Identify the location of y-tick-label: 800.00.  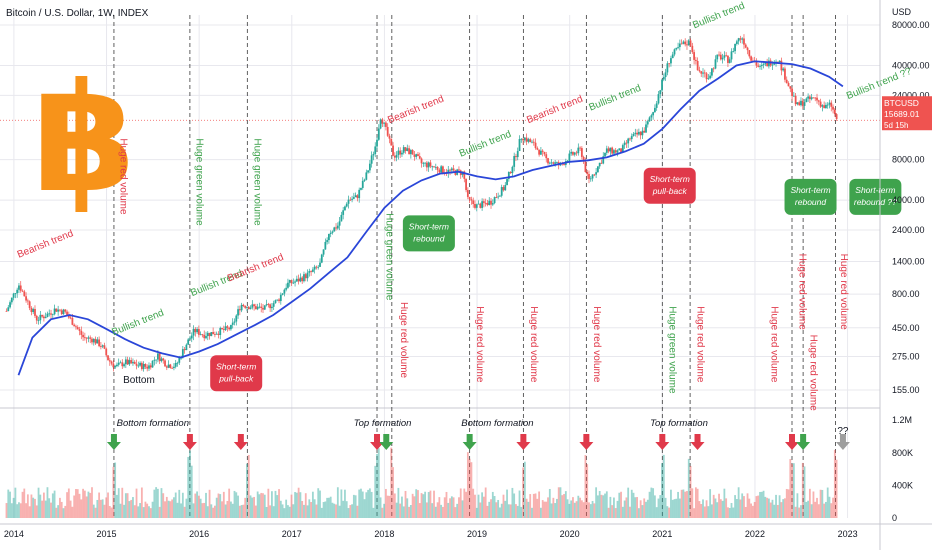
(906, 294).